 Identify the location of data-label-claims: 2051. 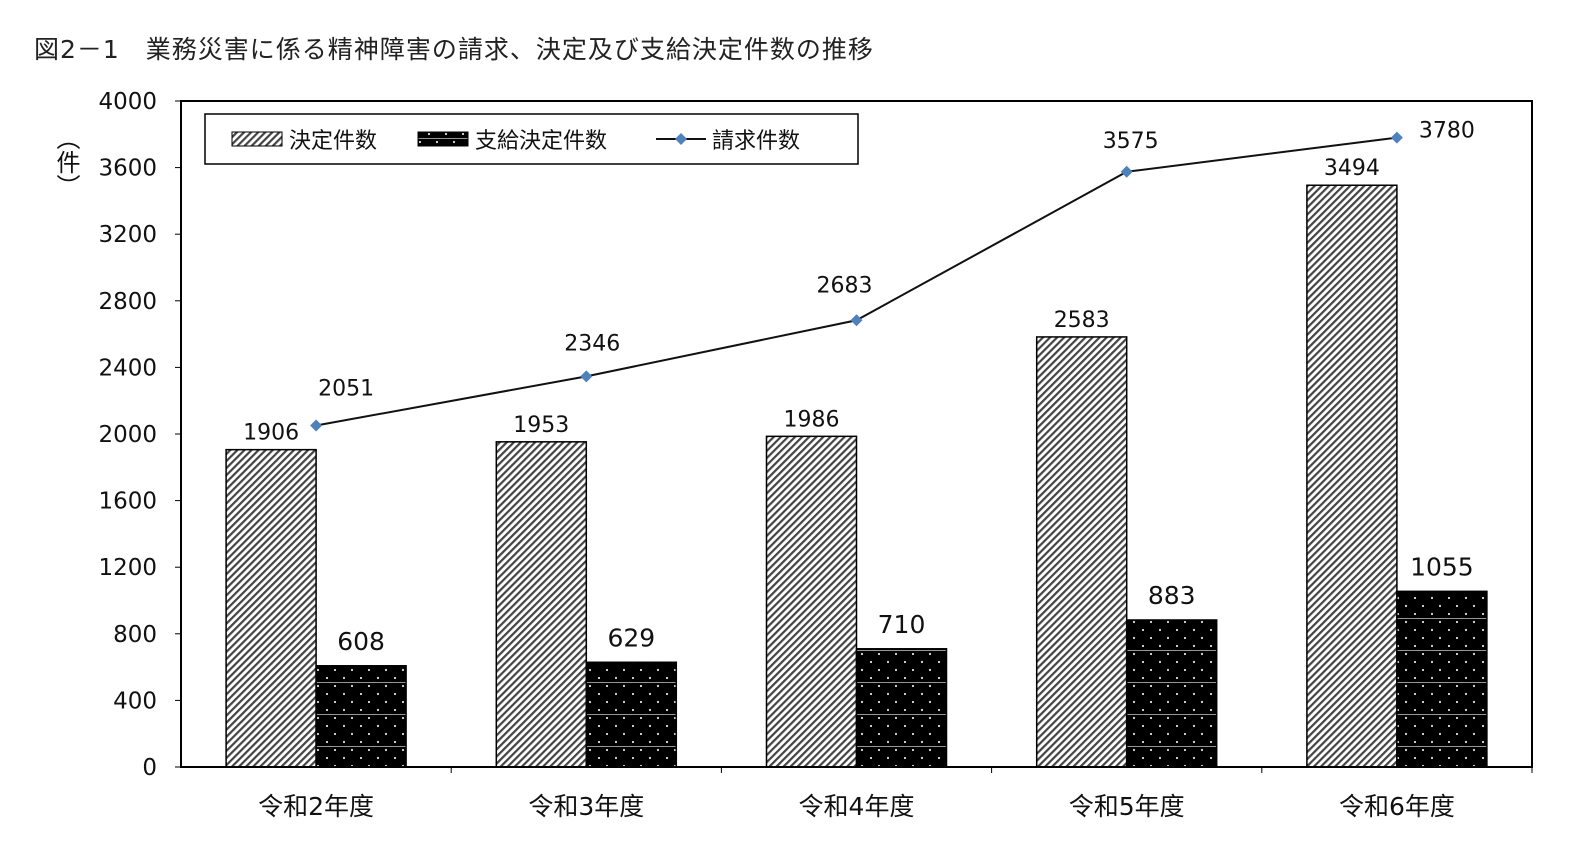
(346, 389).